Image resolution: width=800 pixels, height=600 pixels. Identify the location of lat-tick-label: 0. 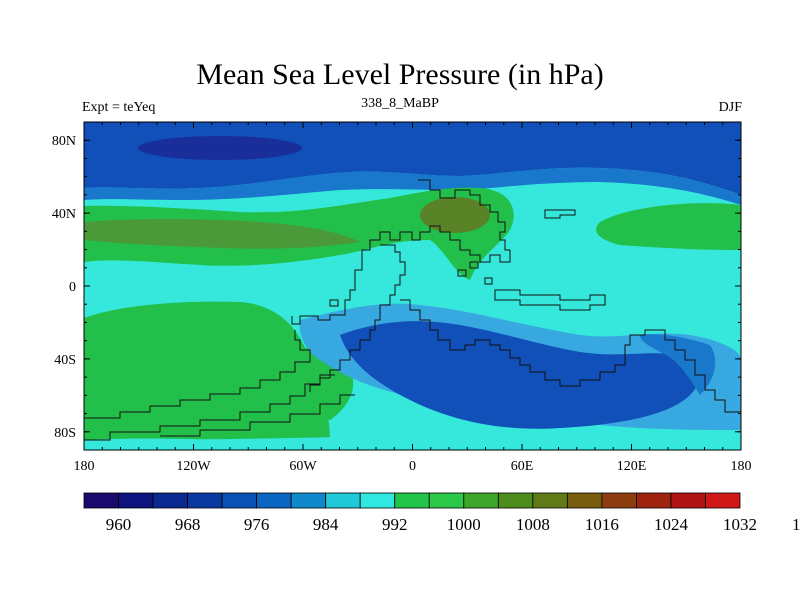
(72, 287).